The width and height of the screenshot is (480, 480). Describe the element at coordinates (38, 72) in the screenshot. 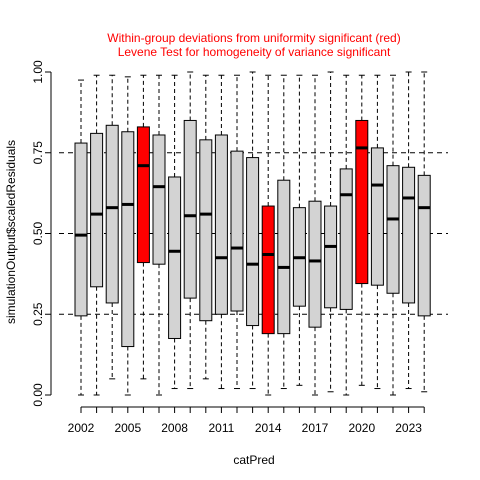

I see `y-tick-label: 1.00` at that location.